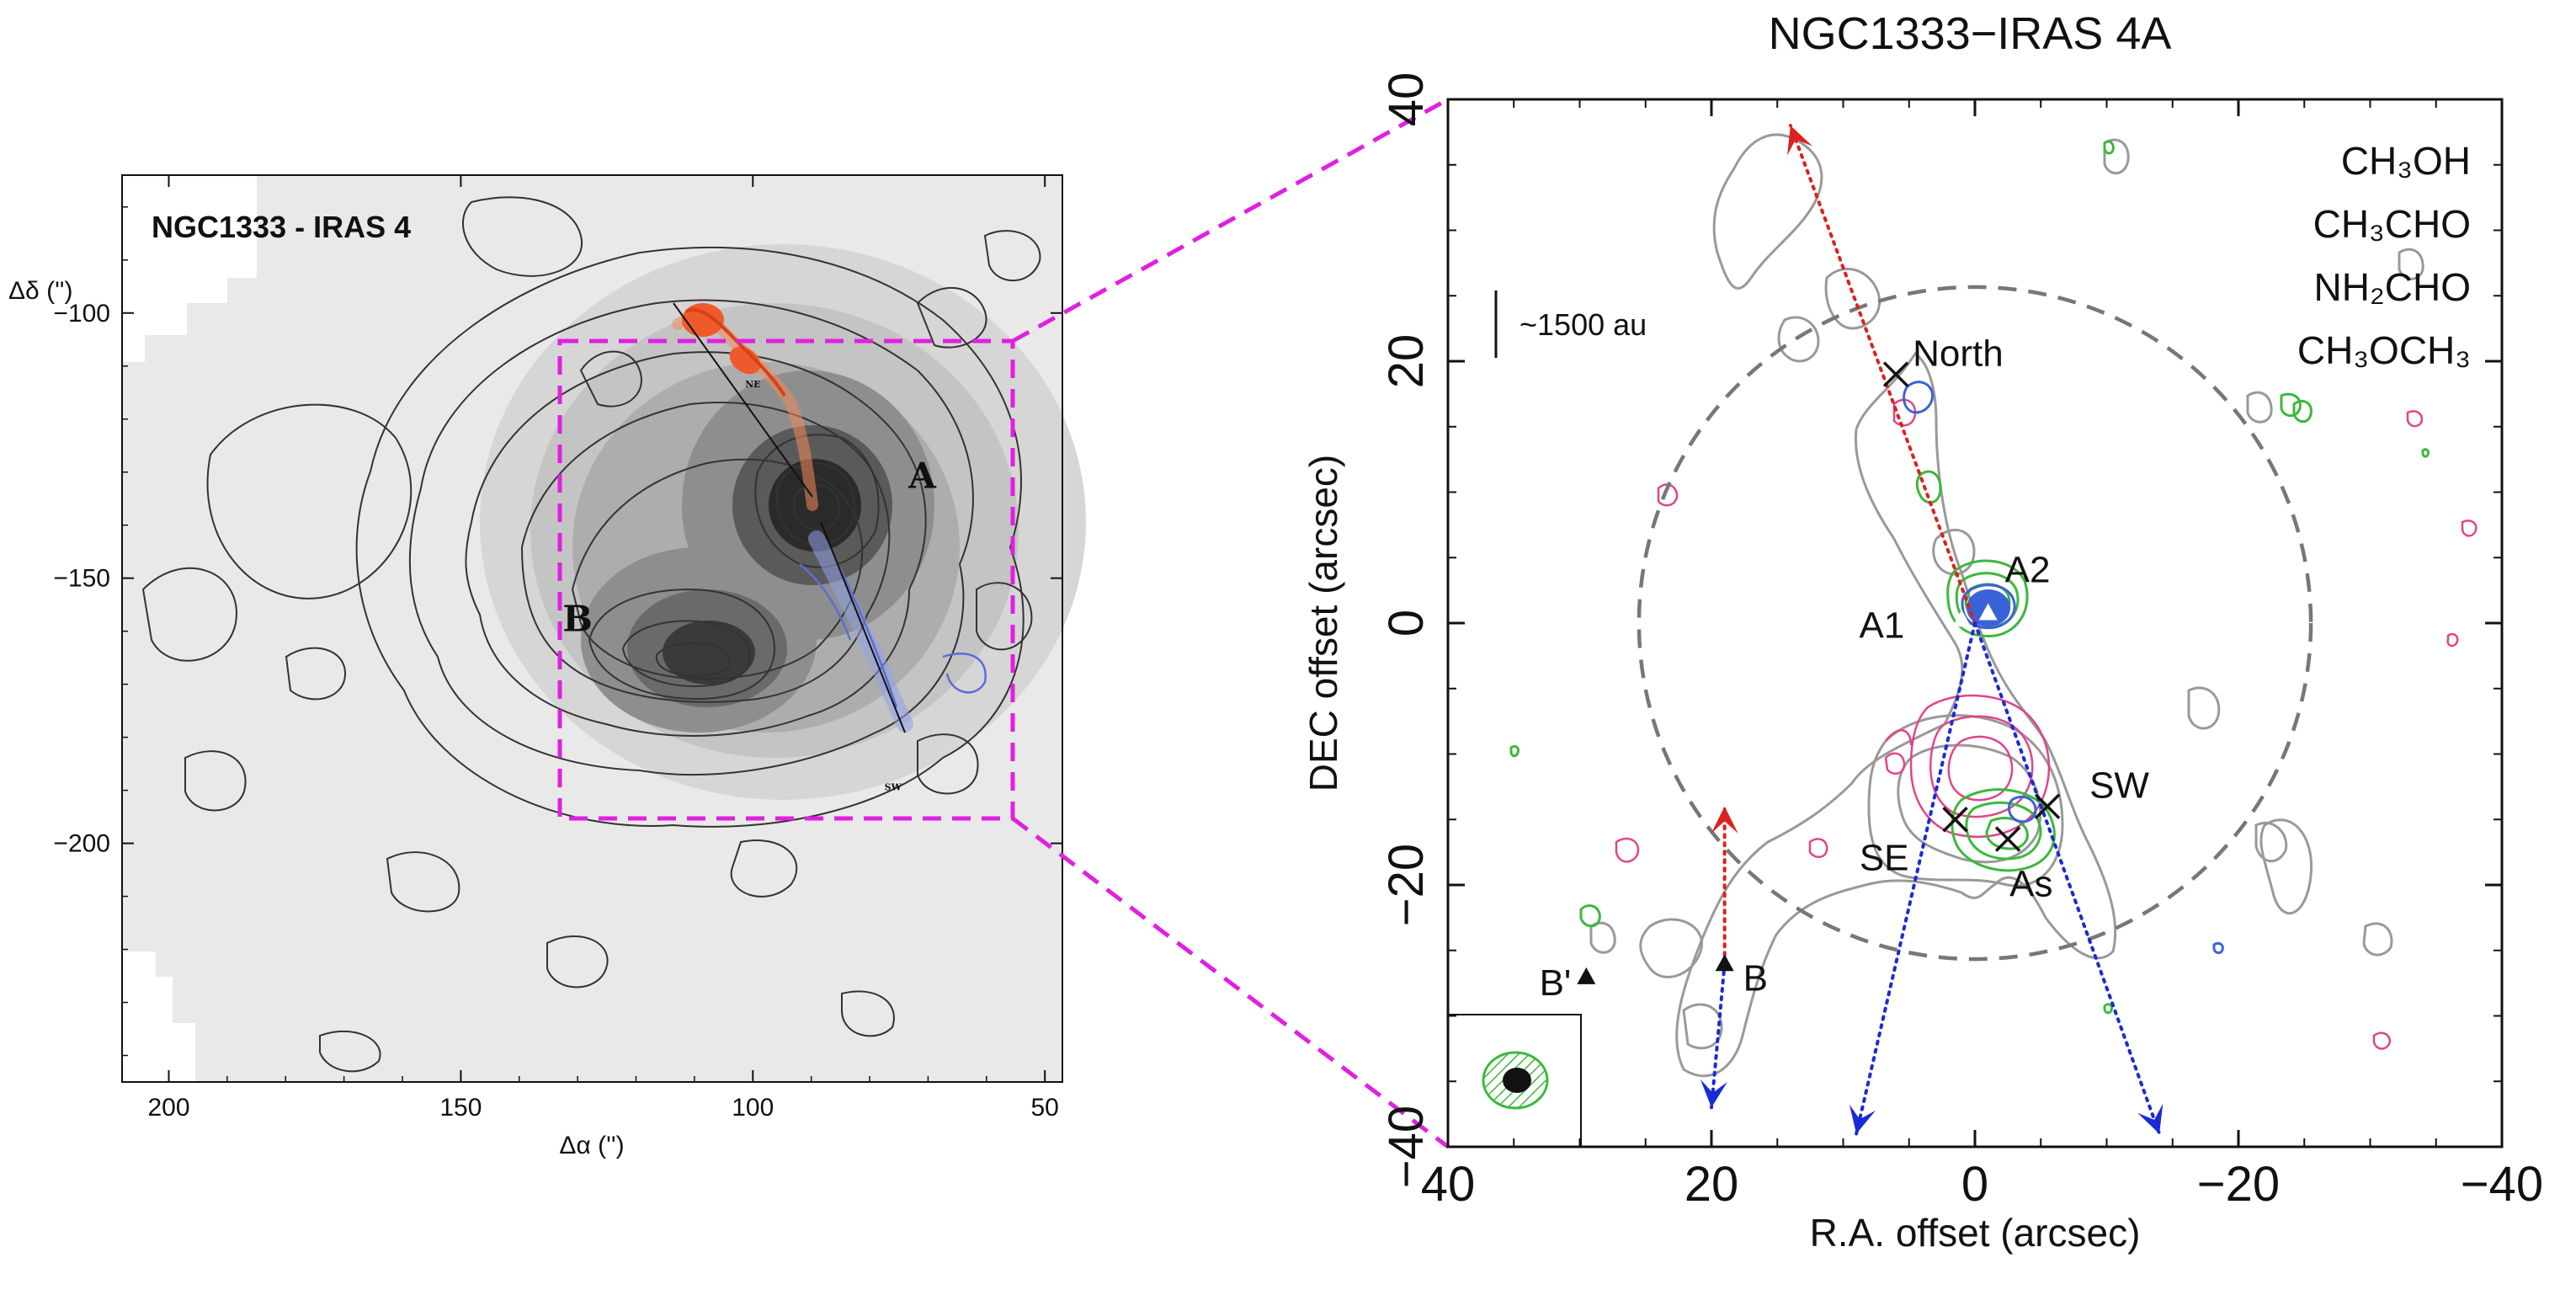 This screenshot has width=2576, height=1311. Describe the element at coordinates (1449, 1184) in the screenshot. I see `right-x-tick-label: 40` at that location.